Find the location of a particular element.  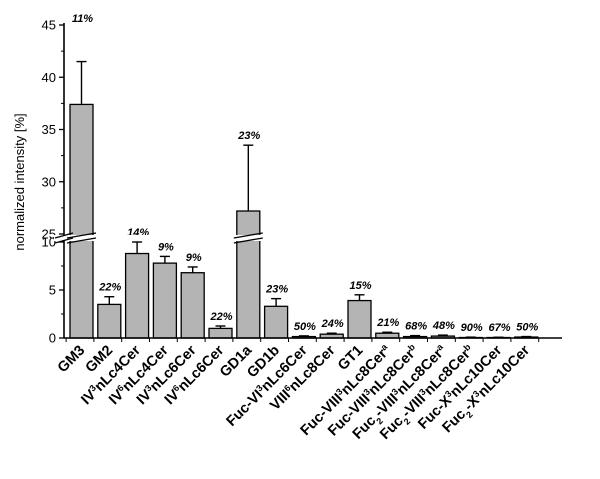

axis-break-gap is located at coordinates (204, 238).